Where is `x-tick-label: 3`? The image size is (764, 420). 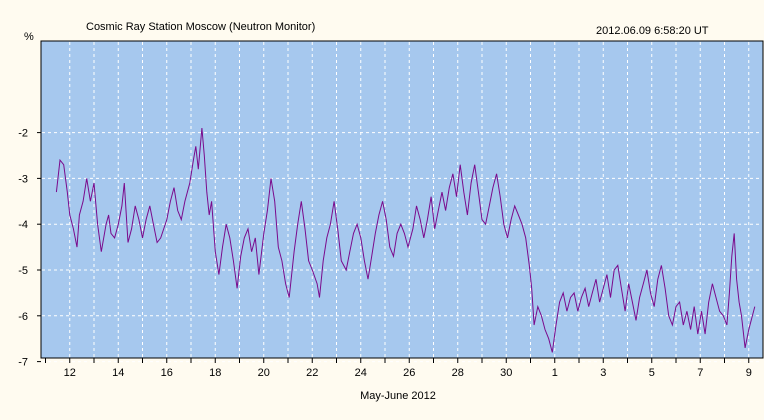 x-tick-label: 3 is located at coordinates (603, 373).